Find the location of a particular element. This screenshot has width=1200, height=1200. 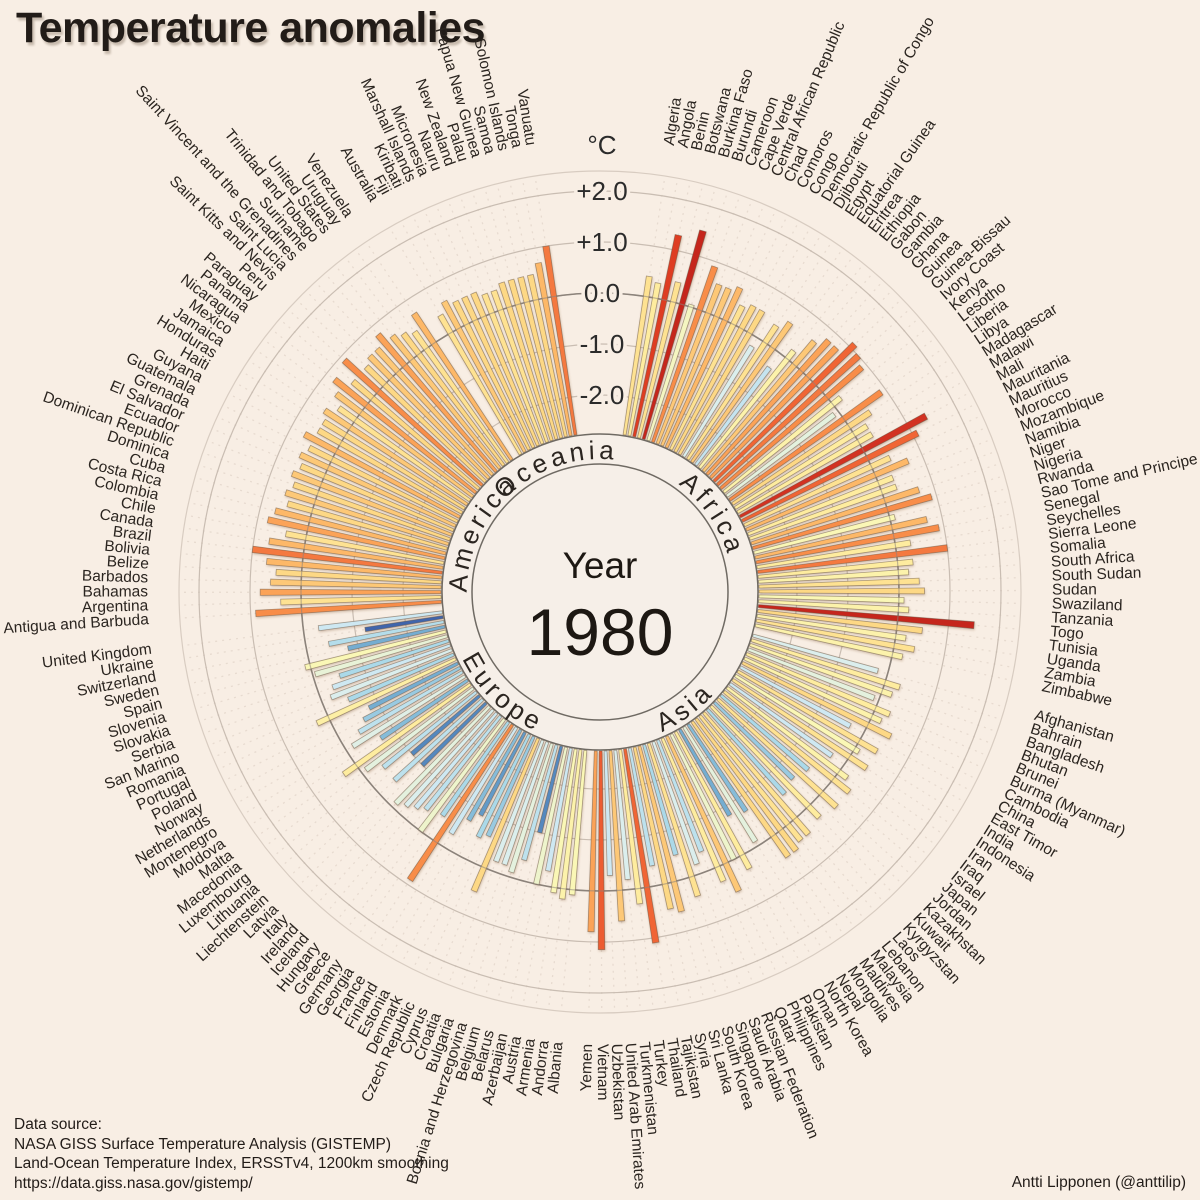

bar-moldova is located at coordinates (424, 709).